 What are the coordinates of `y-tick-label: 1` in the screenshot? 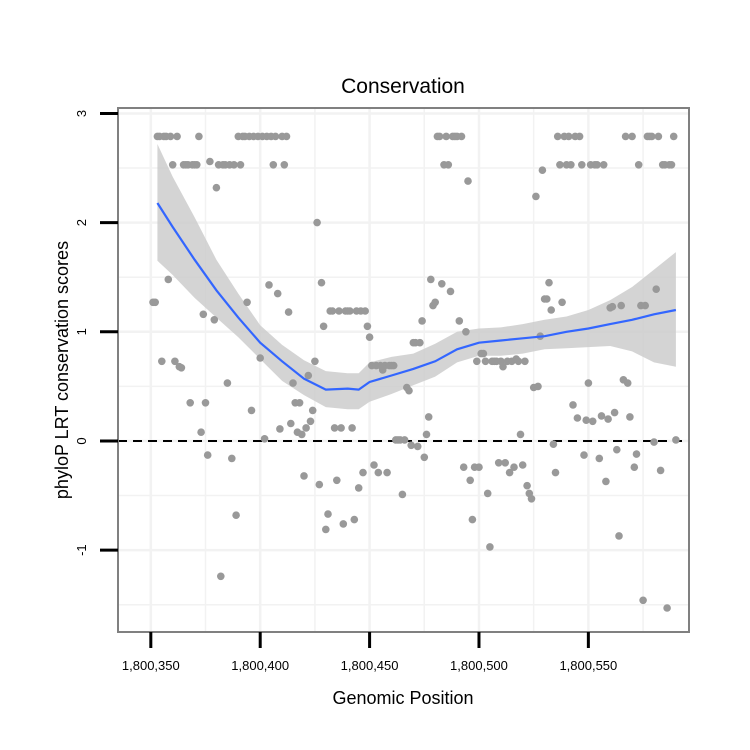 It's located at (81, 331).